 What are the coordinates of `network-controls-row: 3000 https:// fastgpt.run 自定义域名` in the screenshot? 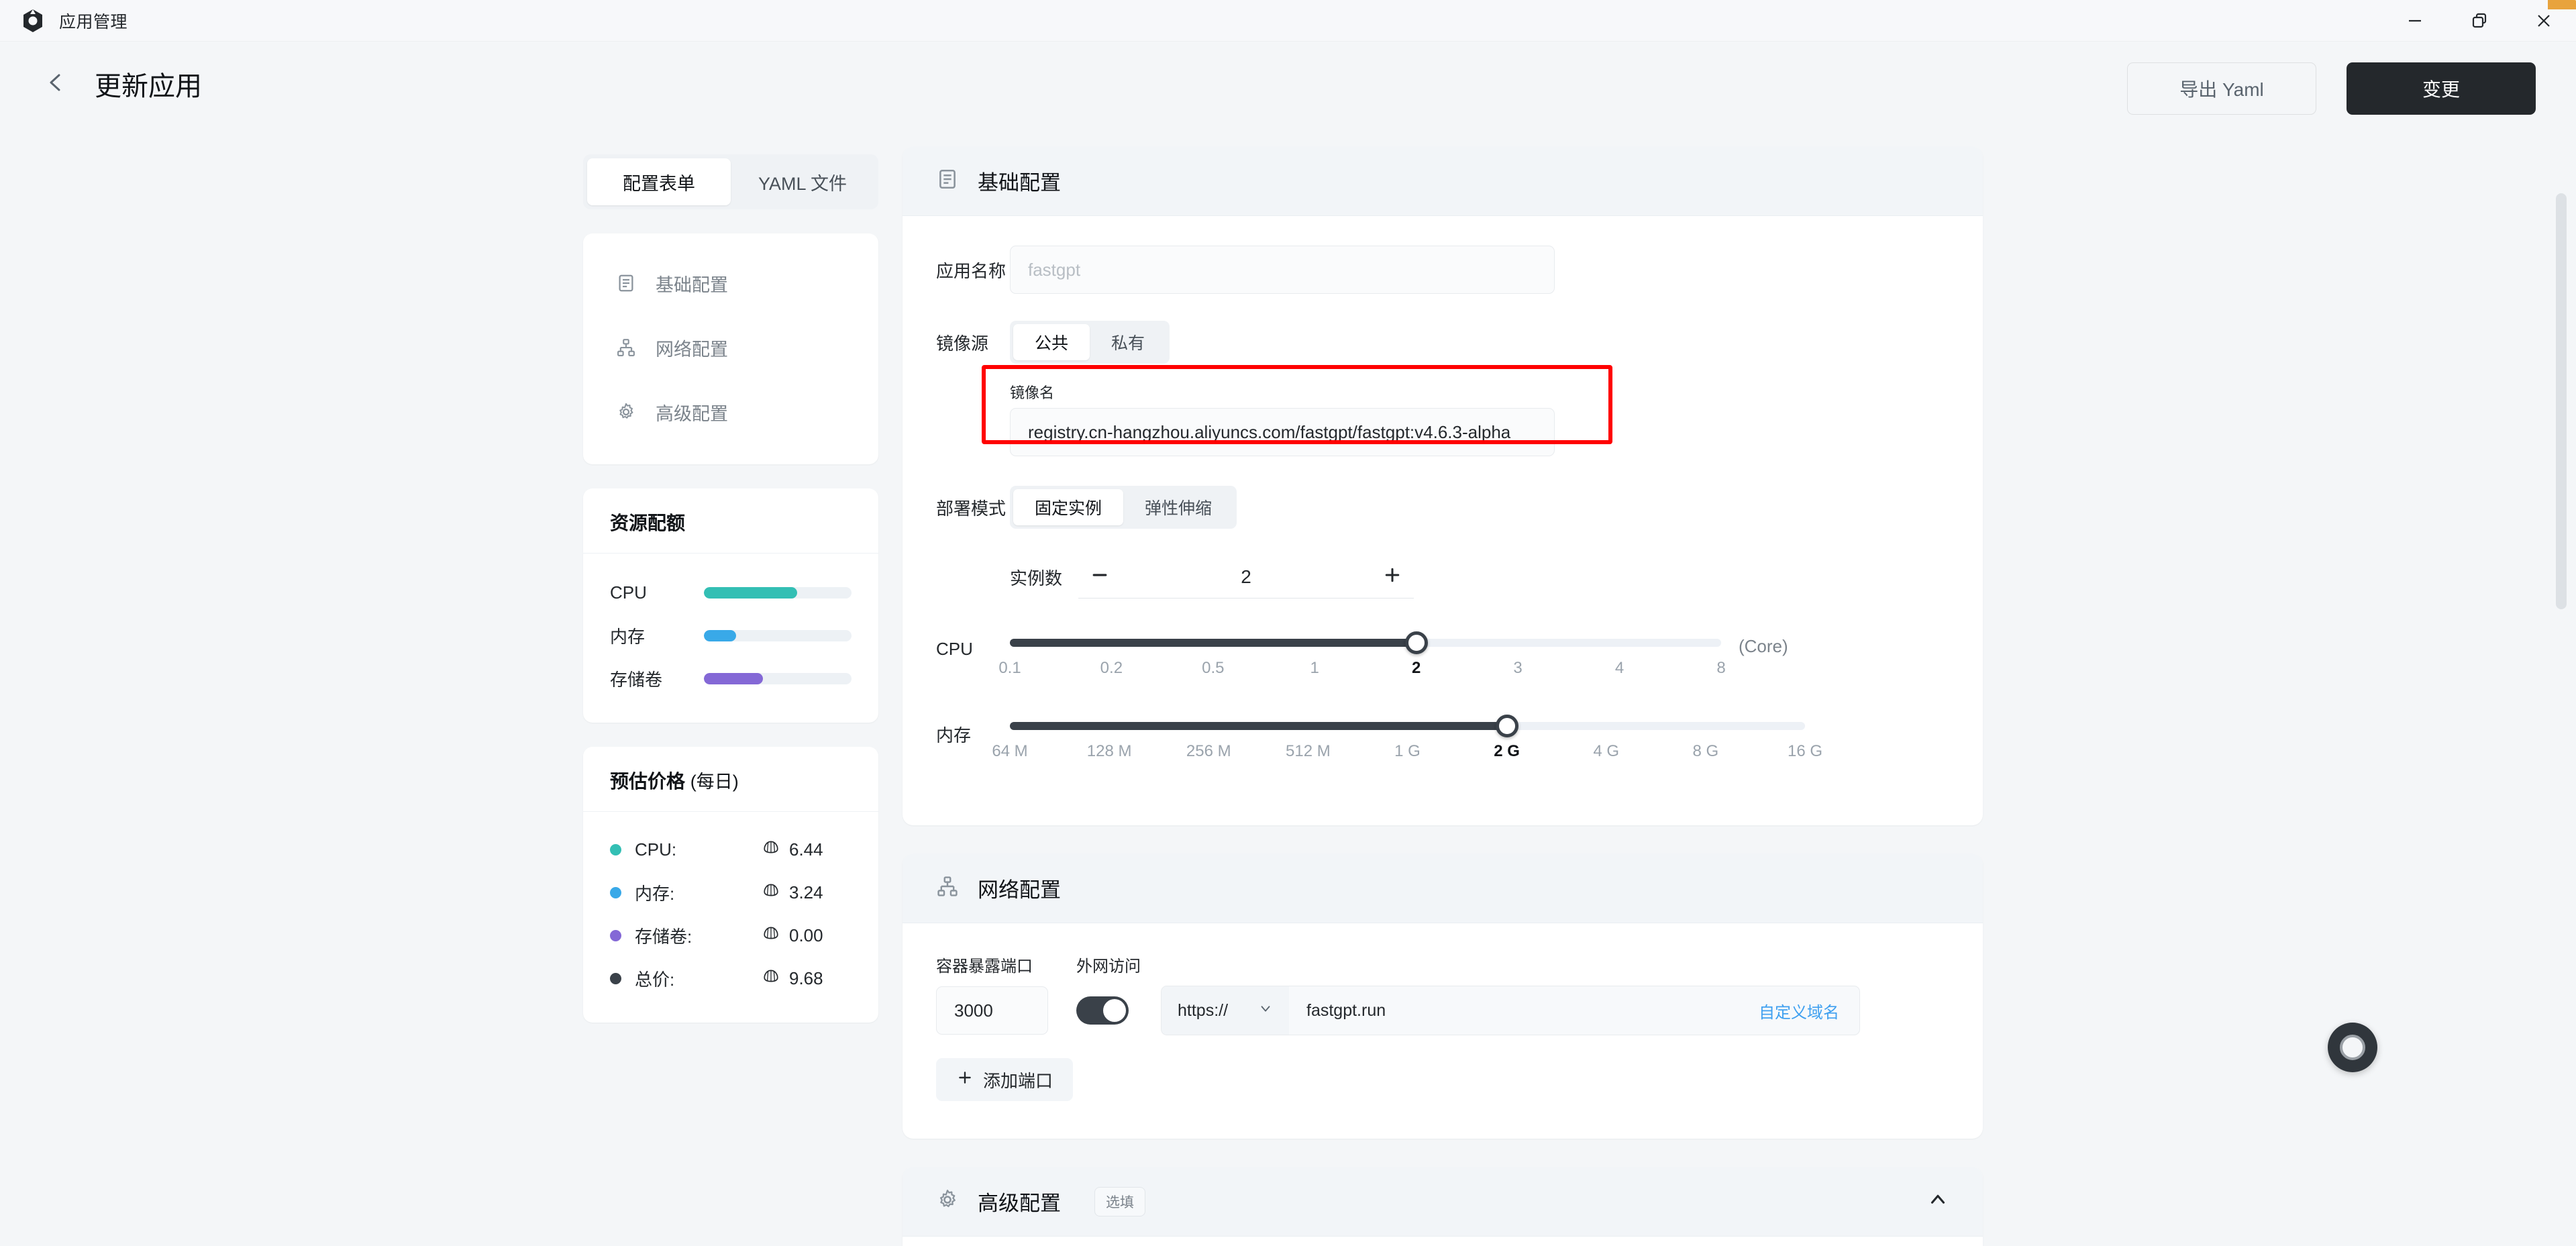 It's located at (1442, 1010).